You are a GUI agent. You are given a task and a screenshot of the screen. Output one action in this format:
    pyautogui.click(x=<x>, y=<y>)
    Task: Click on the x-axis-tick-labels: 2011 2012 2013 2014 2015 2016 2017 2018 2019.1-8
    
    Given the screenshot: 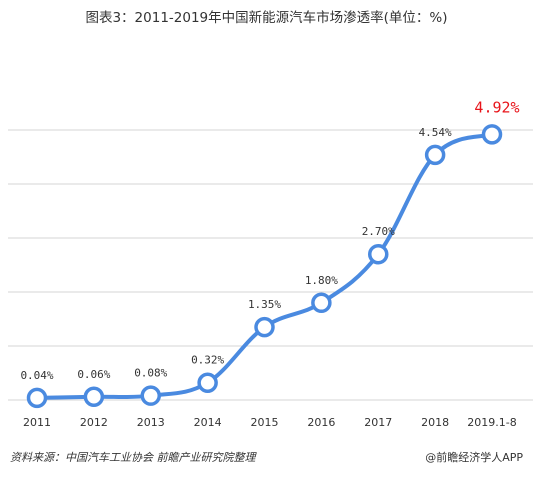 What is the action you would take?
    pyautogui.click(x=270, y=422)
    